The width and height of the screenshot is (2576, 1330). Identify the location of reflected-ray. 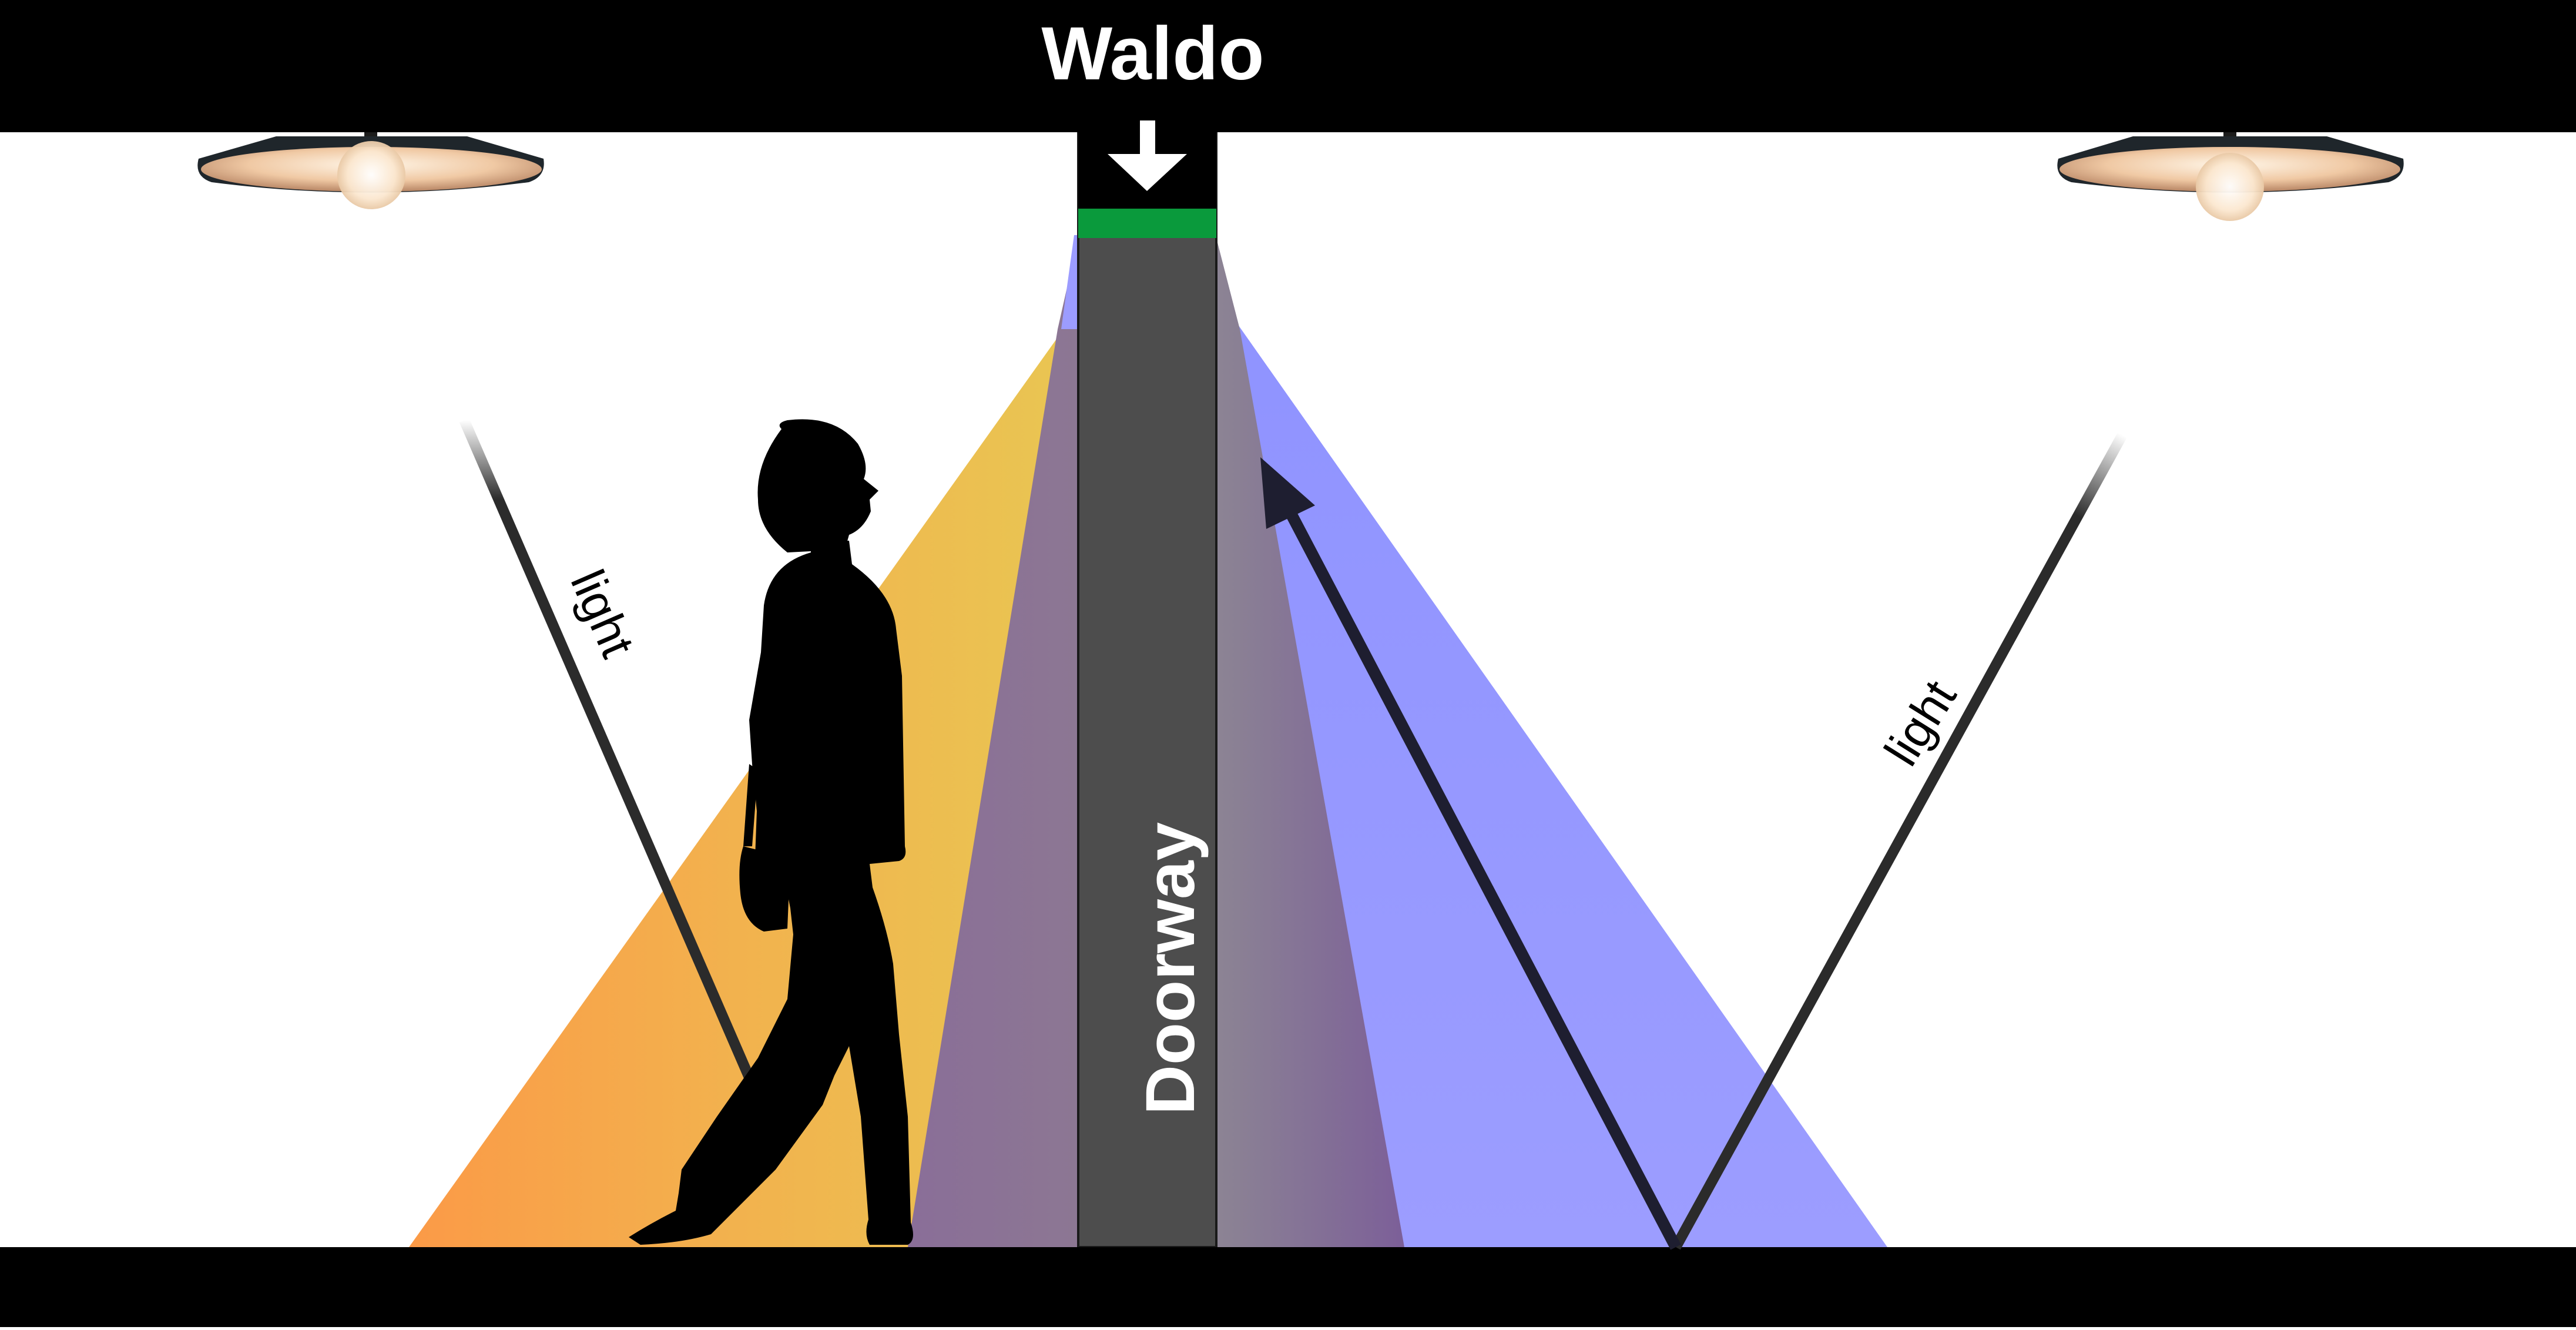
(1483, 879).